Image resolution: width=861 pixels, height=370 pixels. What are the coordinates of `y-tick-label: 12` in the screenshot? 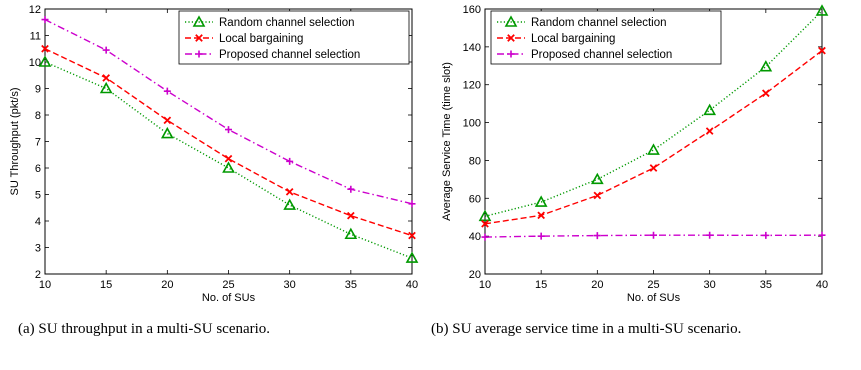 It's located at (35, 10).